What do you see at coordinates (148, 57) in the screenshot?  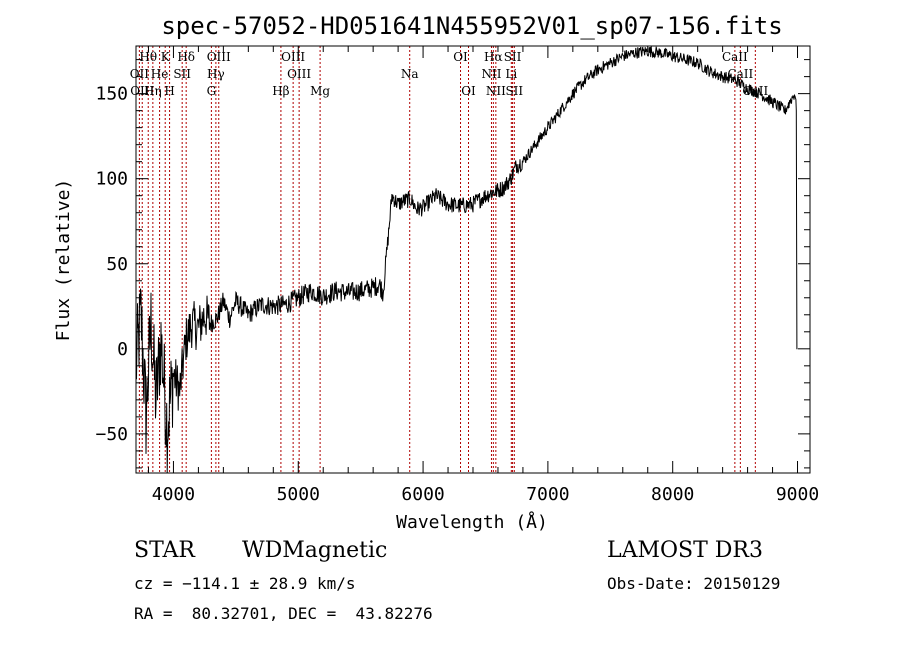 I see `line-marker-label: Hθ` at bounding box center [148, 57].